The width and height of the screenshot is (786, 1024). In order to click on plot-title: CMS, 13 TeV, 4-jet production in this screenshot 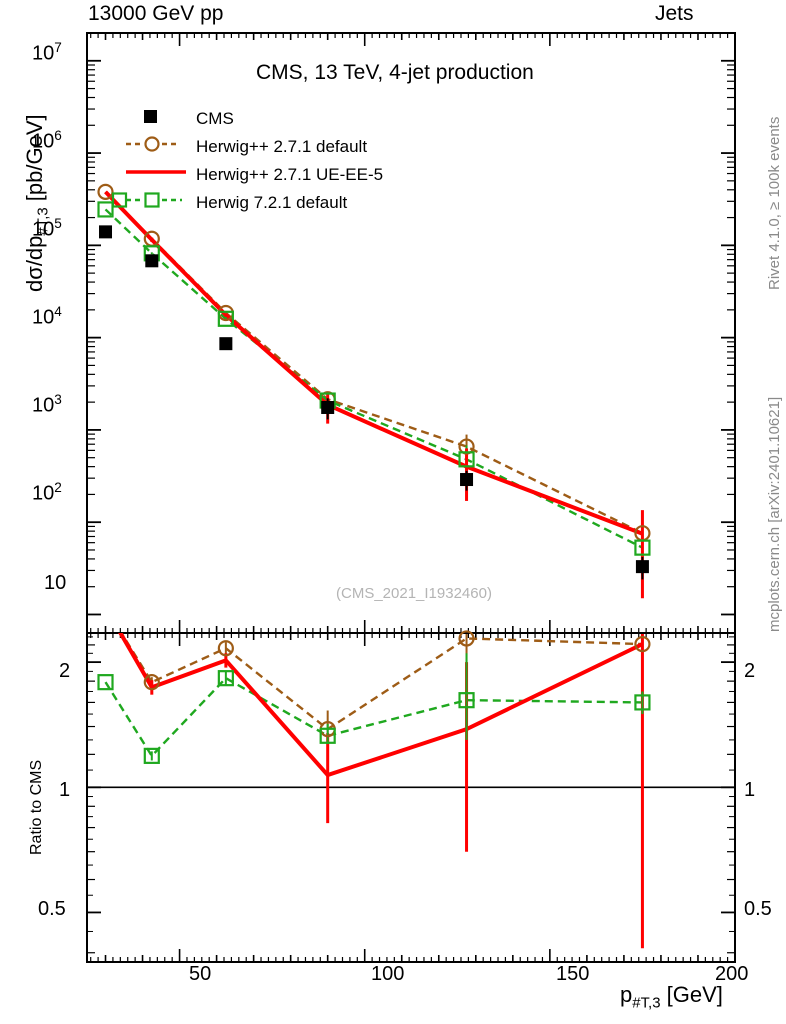, I will do `click(395, 72)`.